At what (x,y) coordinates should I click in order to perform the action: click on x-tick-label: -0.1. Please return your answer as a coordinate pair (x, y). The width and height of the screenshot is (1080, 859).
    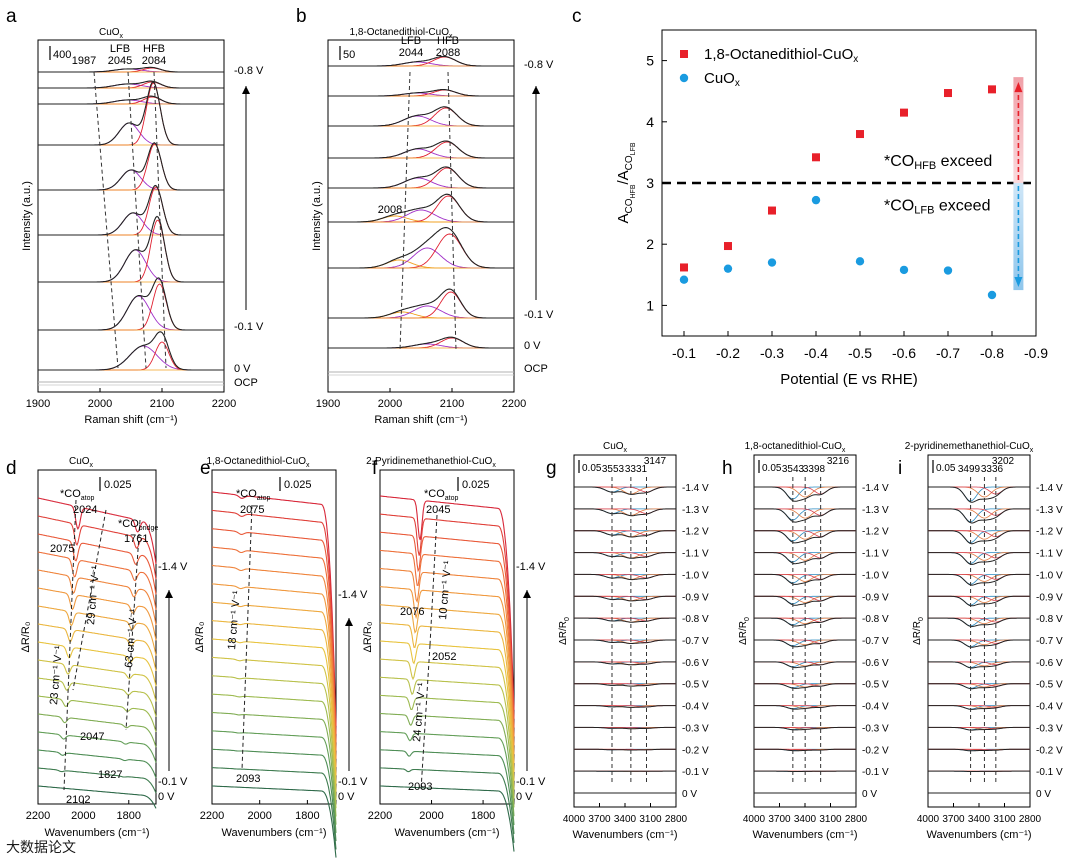
    Looking at the image, I should click on (684, 353).